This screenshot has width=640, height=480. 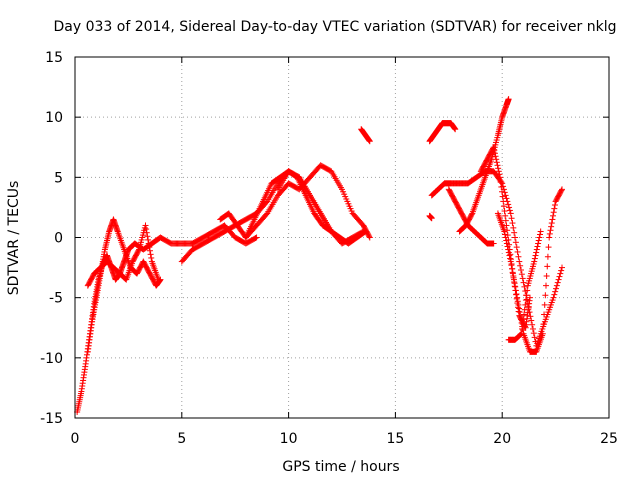 I want to click on y-tick-label: -15, so click(x=51, y=419).